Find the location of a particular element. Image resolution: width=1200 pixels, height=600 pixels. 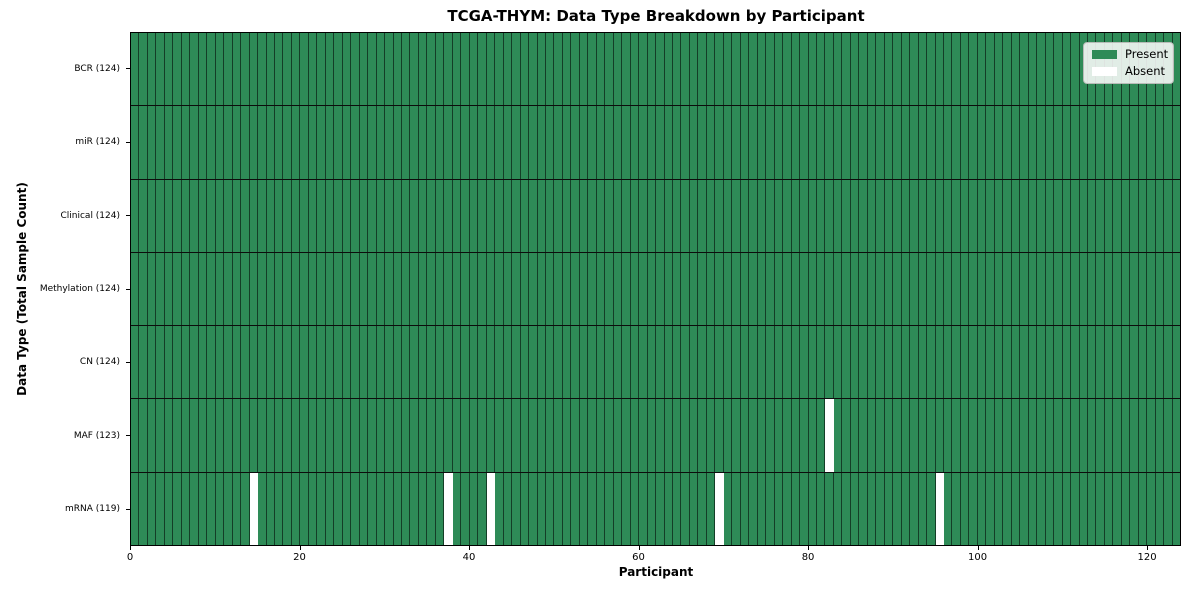

heatmap-row-mrna is located at coordinates (656, 508).